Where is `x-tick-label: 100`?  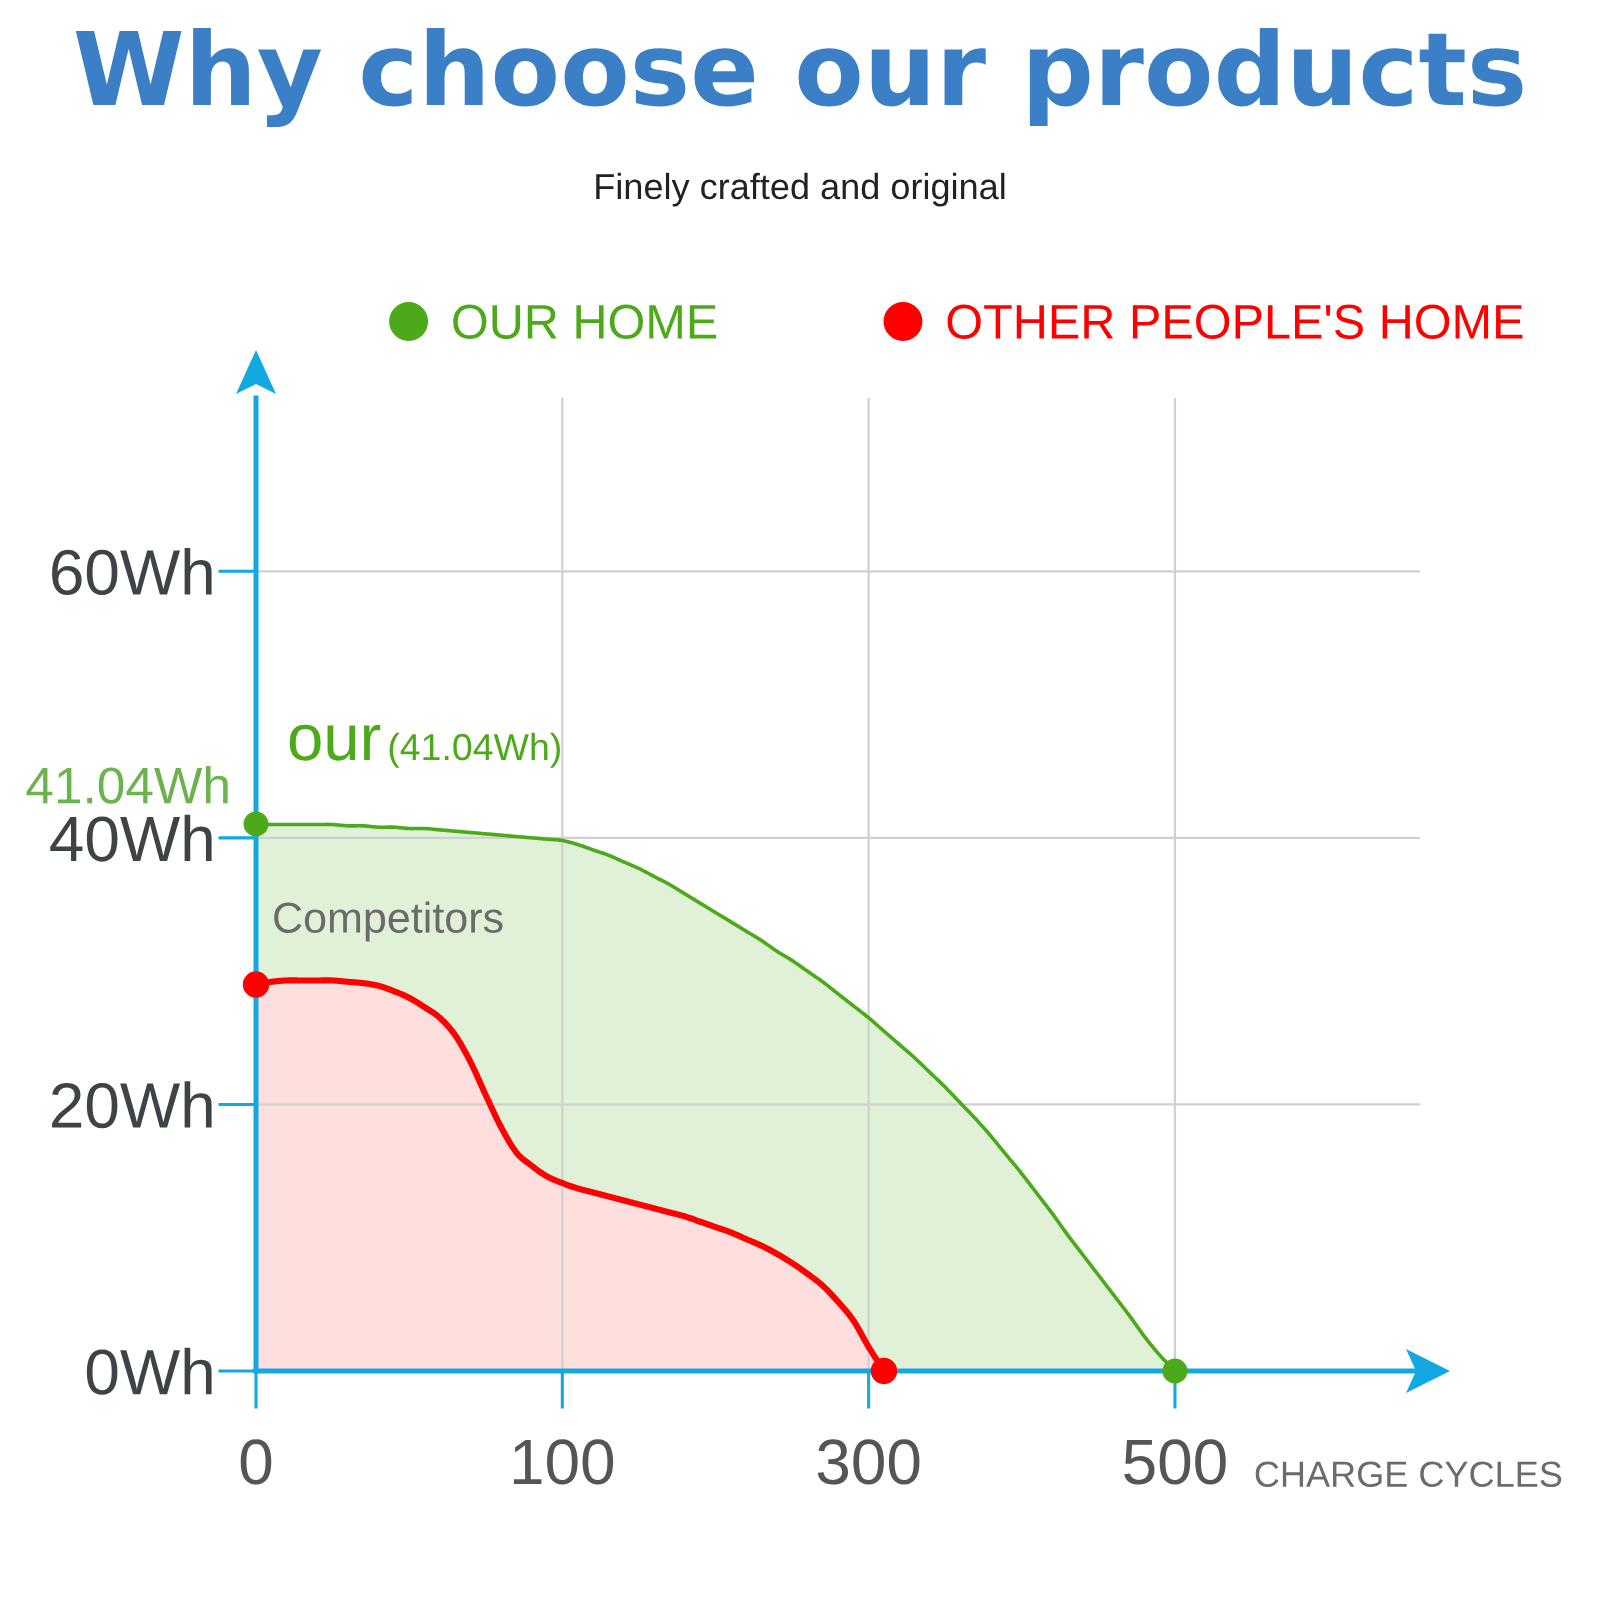
x-tick-label: 100 is located at coordinates (563, 1462).